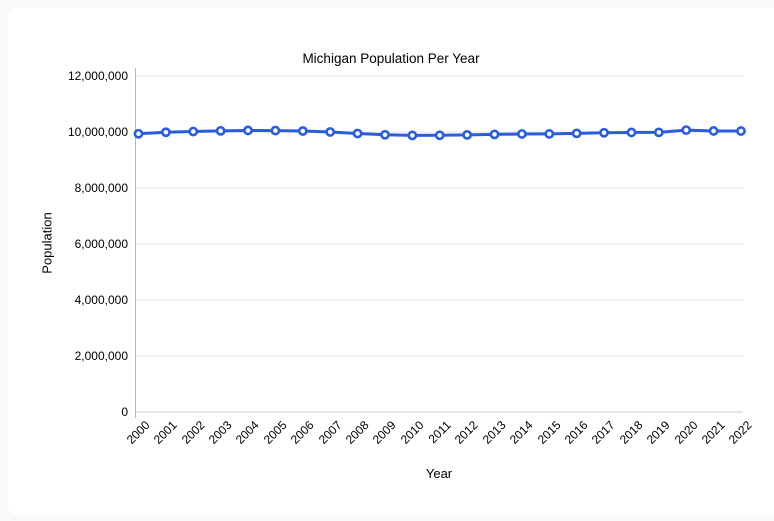 The width and height of the screenshot is (774, 521). Describe the element at coordinates (101, 300) in the screenshot. I see `y-axis-tick-label: 4,000,000` at that location.